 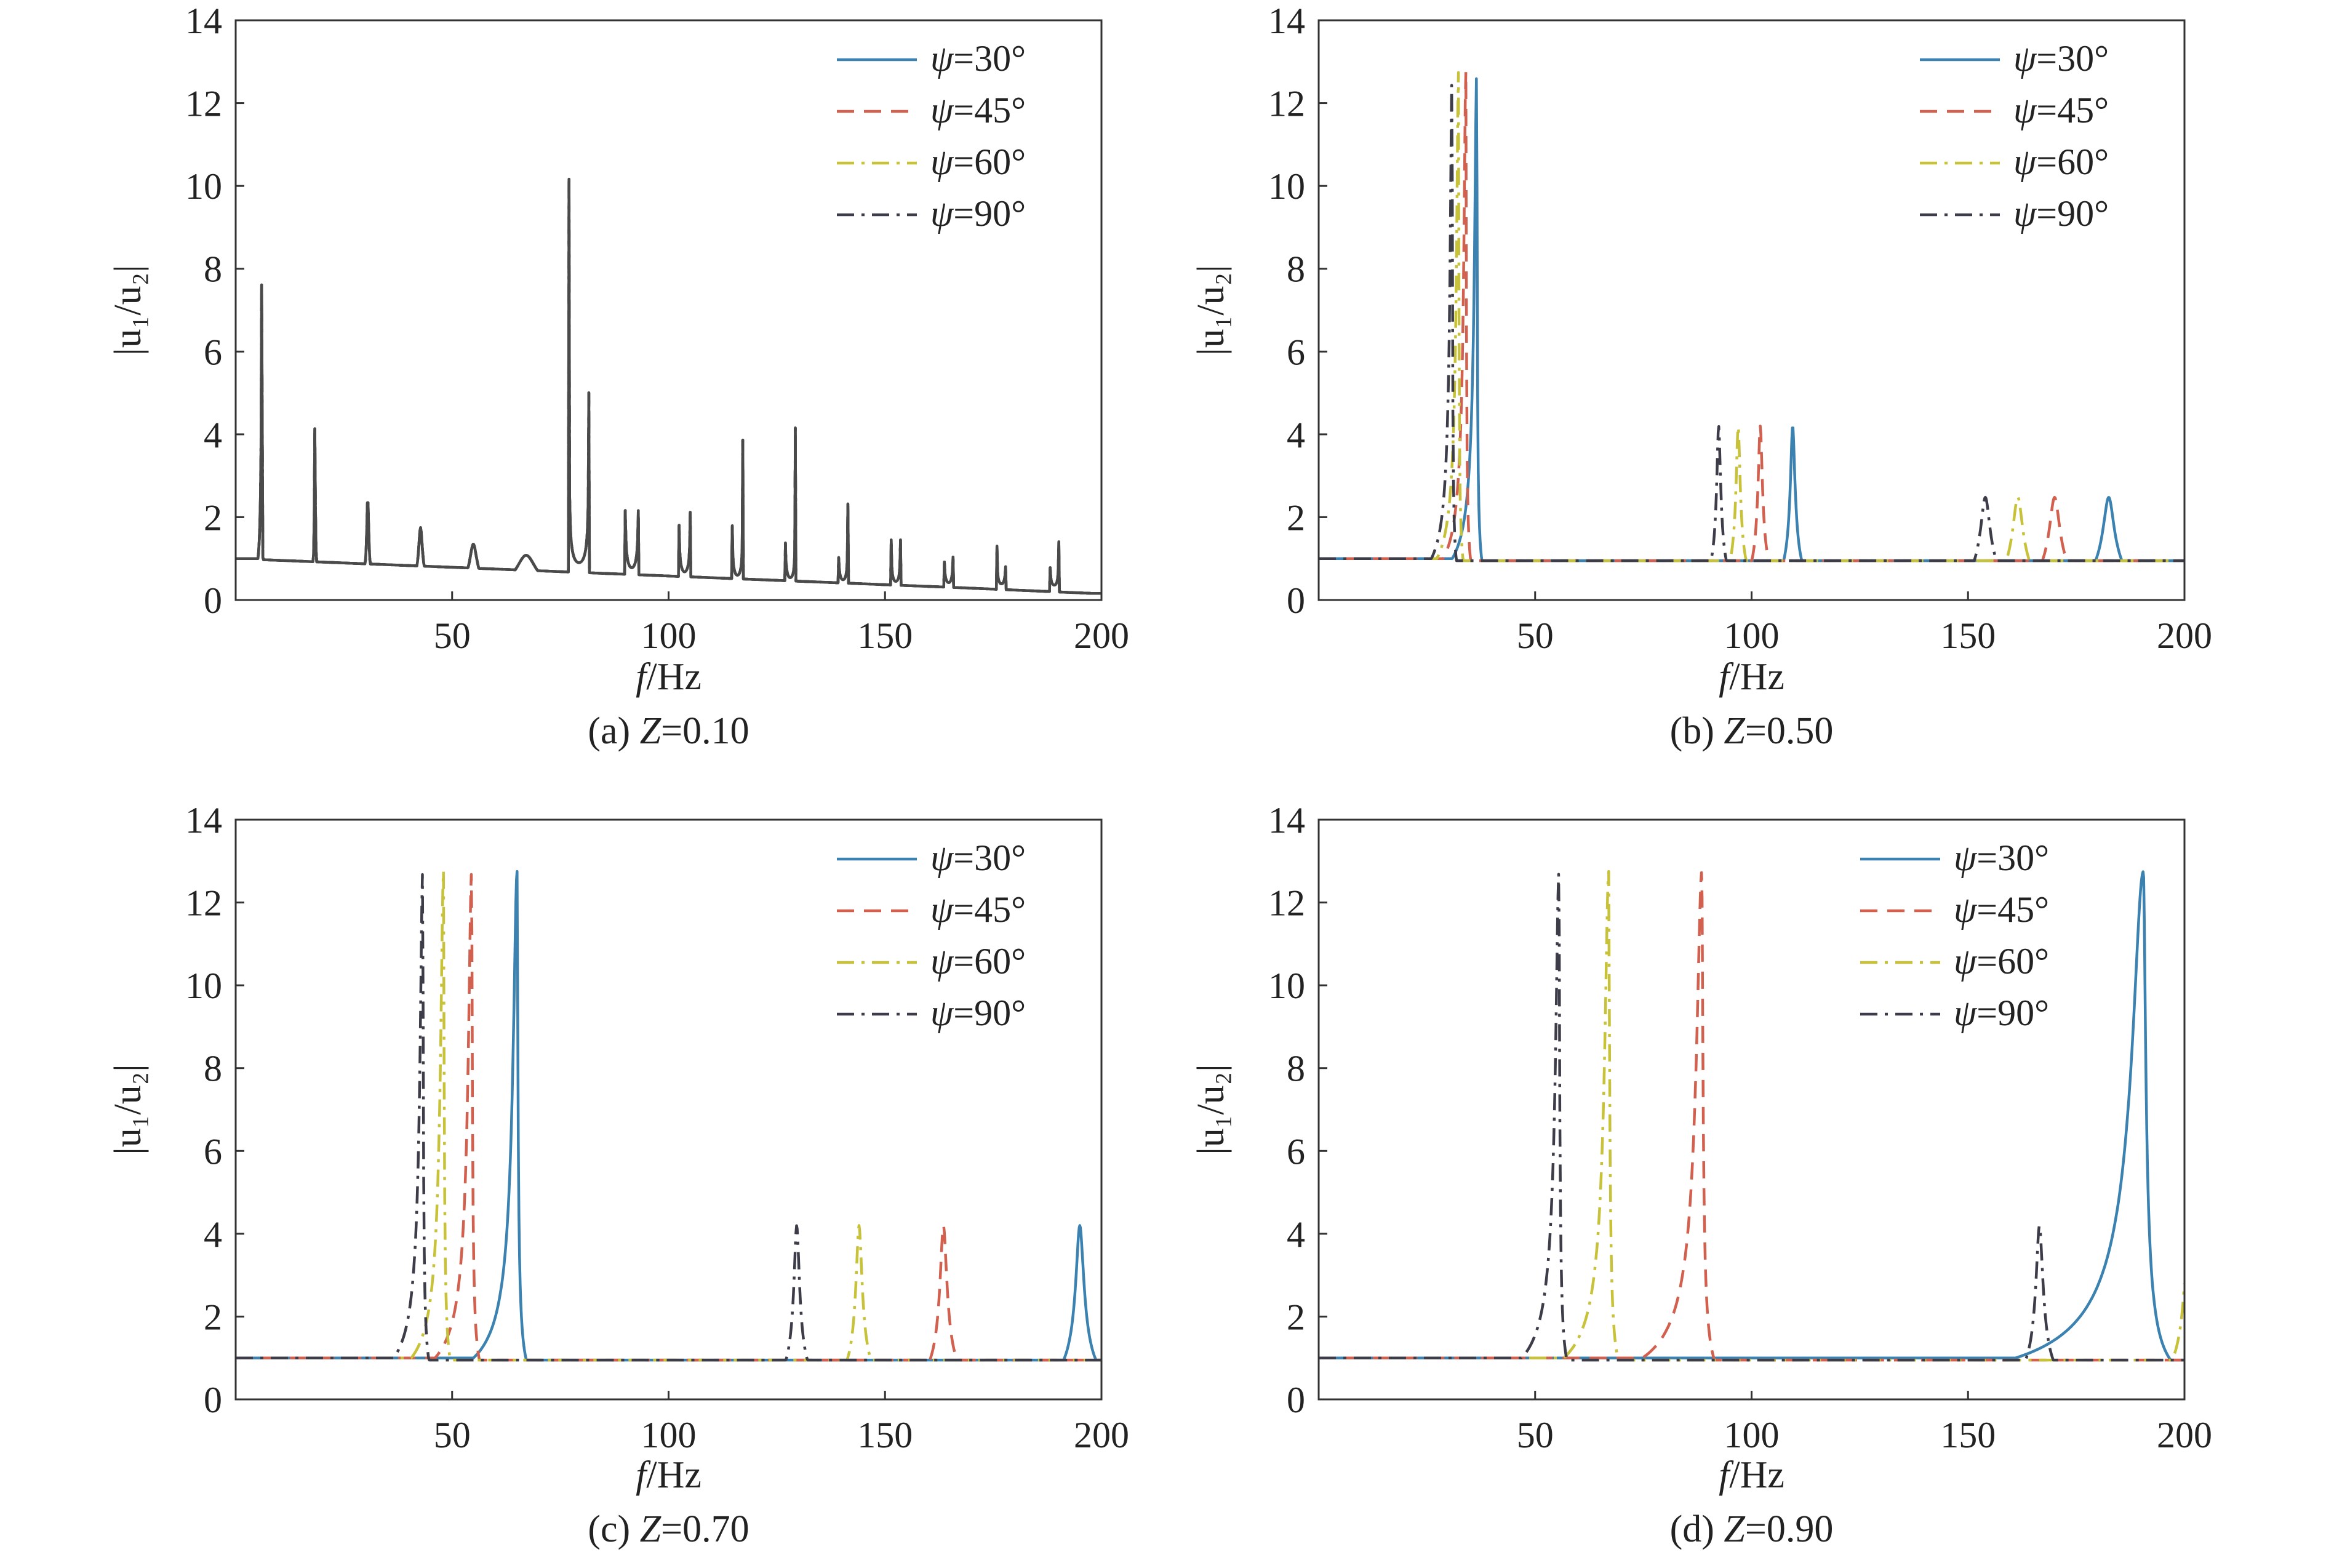 What do you see at coordinates (669, 1435) in the screenshot?
I see `x-tick-label-c-100: 100` at bounding box center [669, 1435].